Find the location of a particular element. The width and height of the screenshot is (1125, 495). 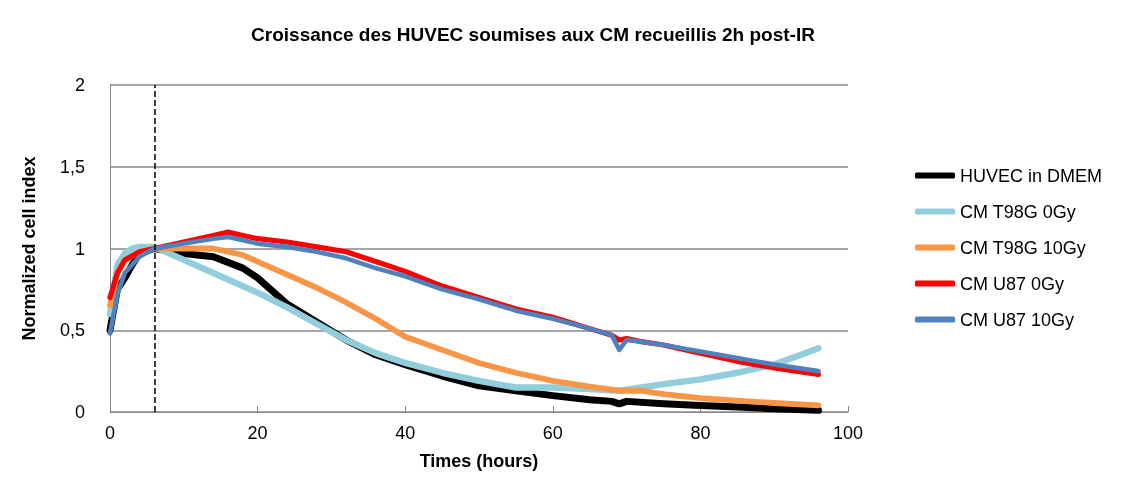

chart-title: Croissance des HUVEC soumises aux CM recueillis 2h post-IR is located at coordinates (533, 34).